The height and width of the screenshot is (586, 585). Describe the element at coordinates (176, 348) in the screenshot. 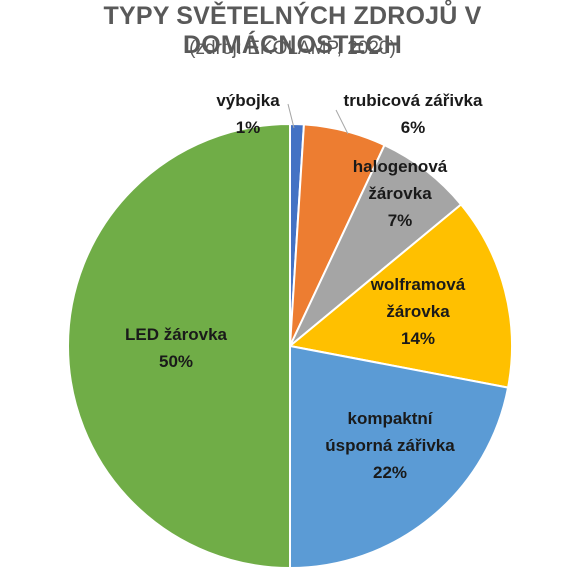

I see `slice-label-6: LED žárovka 50%` at that location.